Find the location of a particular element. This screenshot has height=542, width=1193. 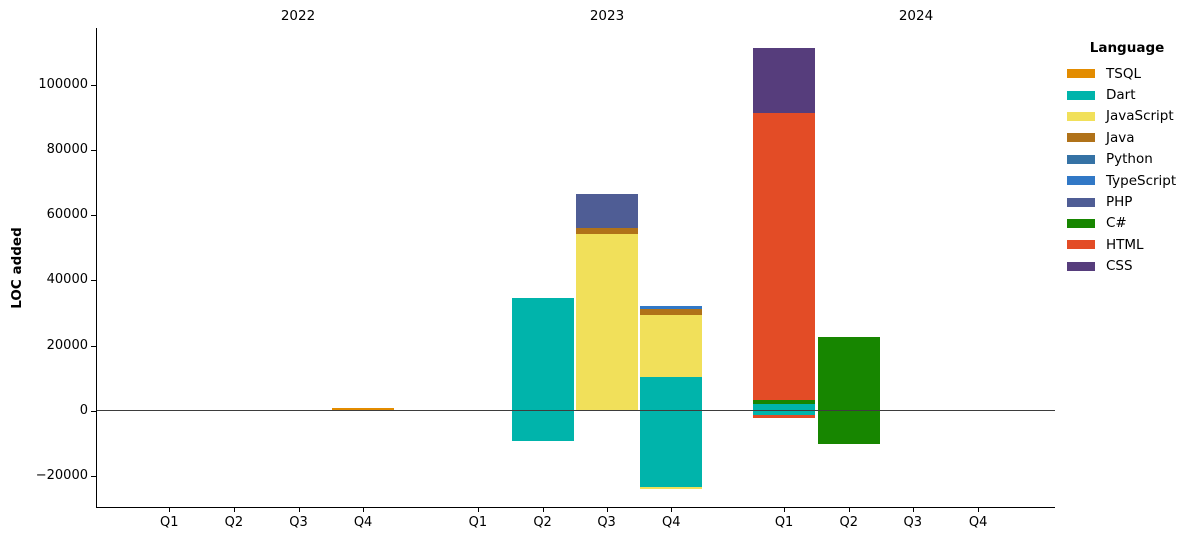

legend-label: C# is located at coordinates (1116, 223).